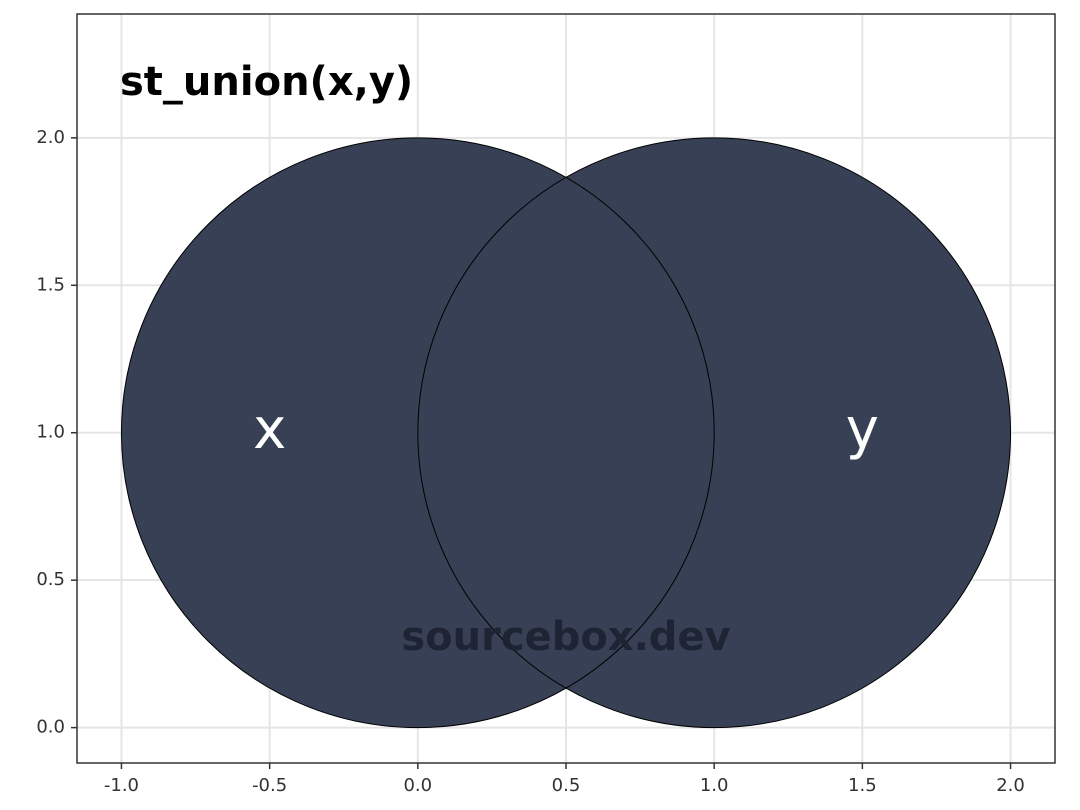  What do you see at coordinates (50, 284) in the screenshot?
I see `y-tick-label: 1.5` at bounding box center [50, 284].